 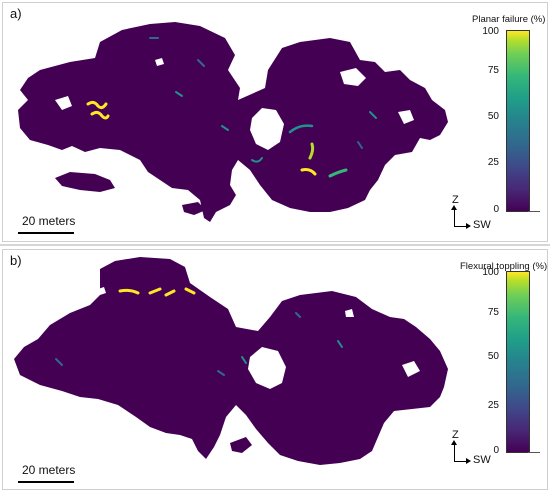 What do you see at coordinates (16, 260) in the screenshot?
I see `panel-b-label: b)` at bounding box center [16, 260].